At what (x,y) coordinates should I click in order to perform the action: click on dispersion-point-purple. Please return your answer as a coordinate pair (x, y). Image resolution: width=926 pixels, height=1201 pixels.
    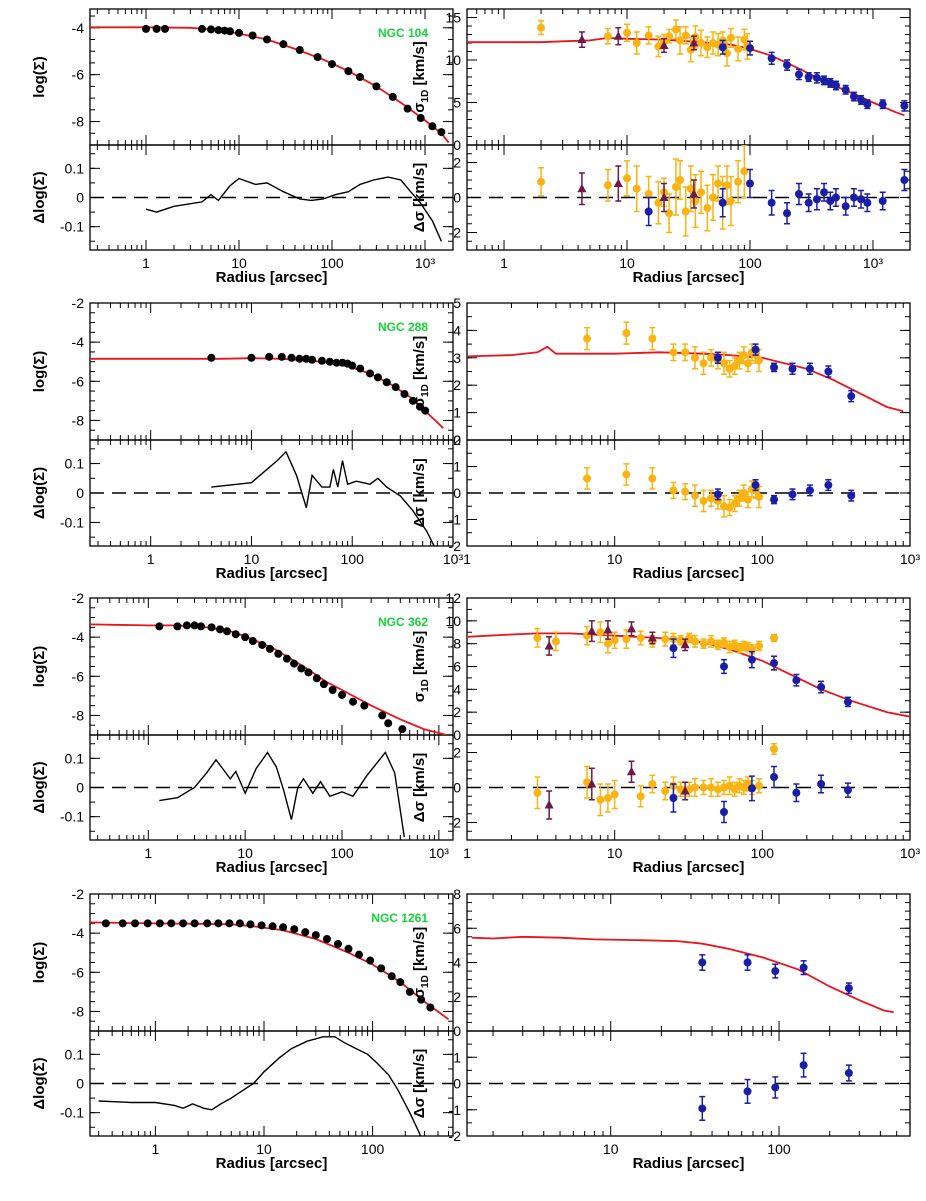
    Looking at the image, I should click on (652, 637).